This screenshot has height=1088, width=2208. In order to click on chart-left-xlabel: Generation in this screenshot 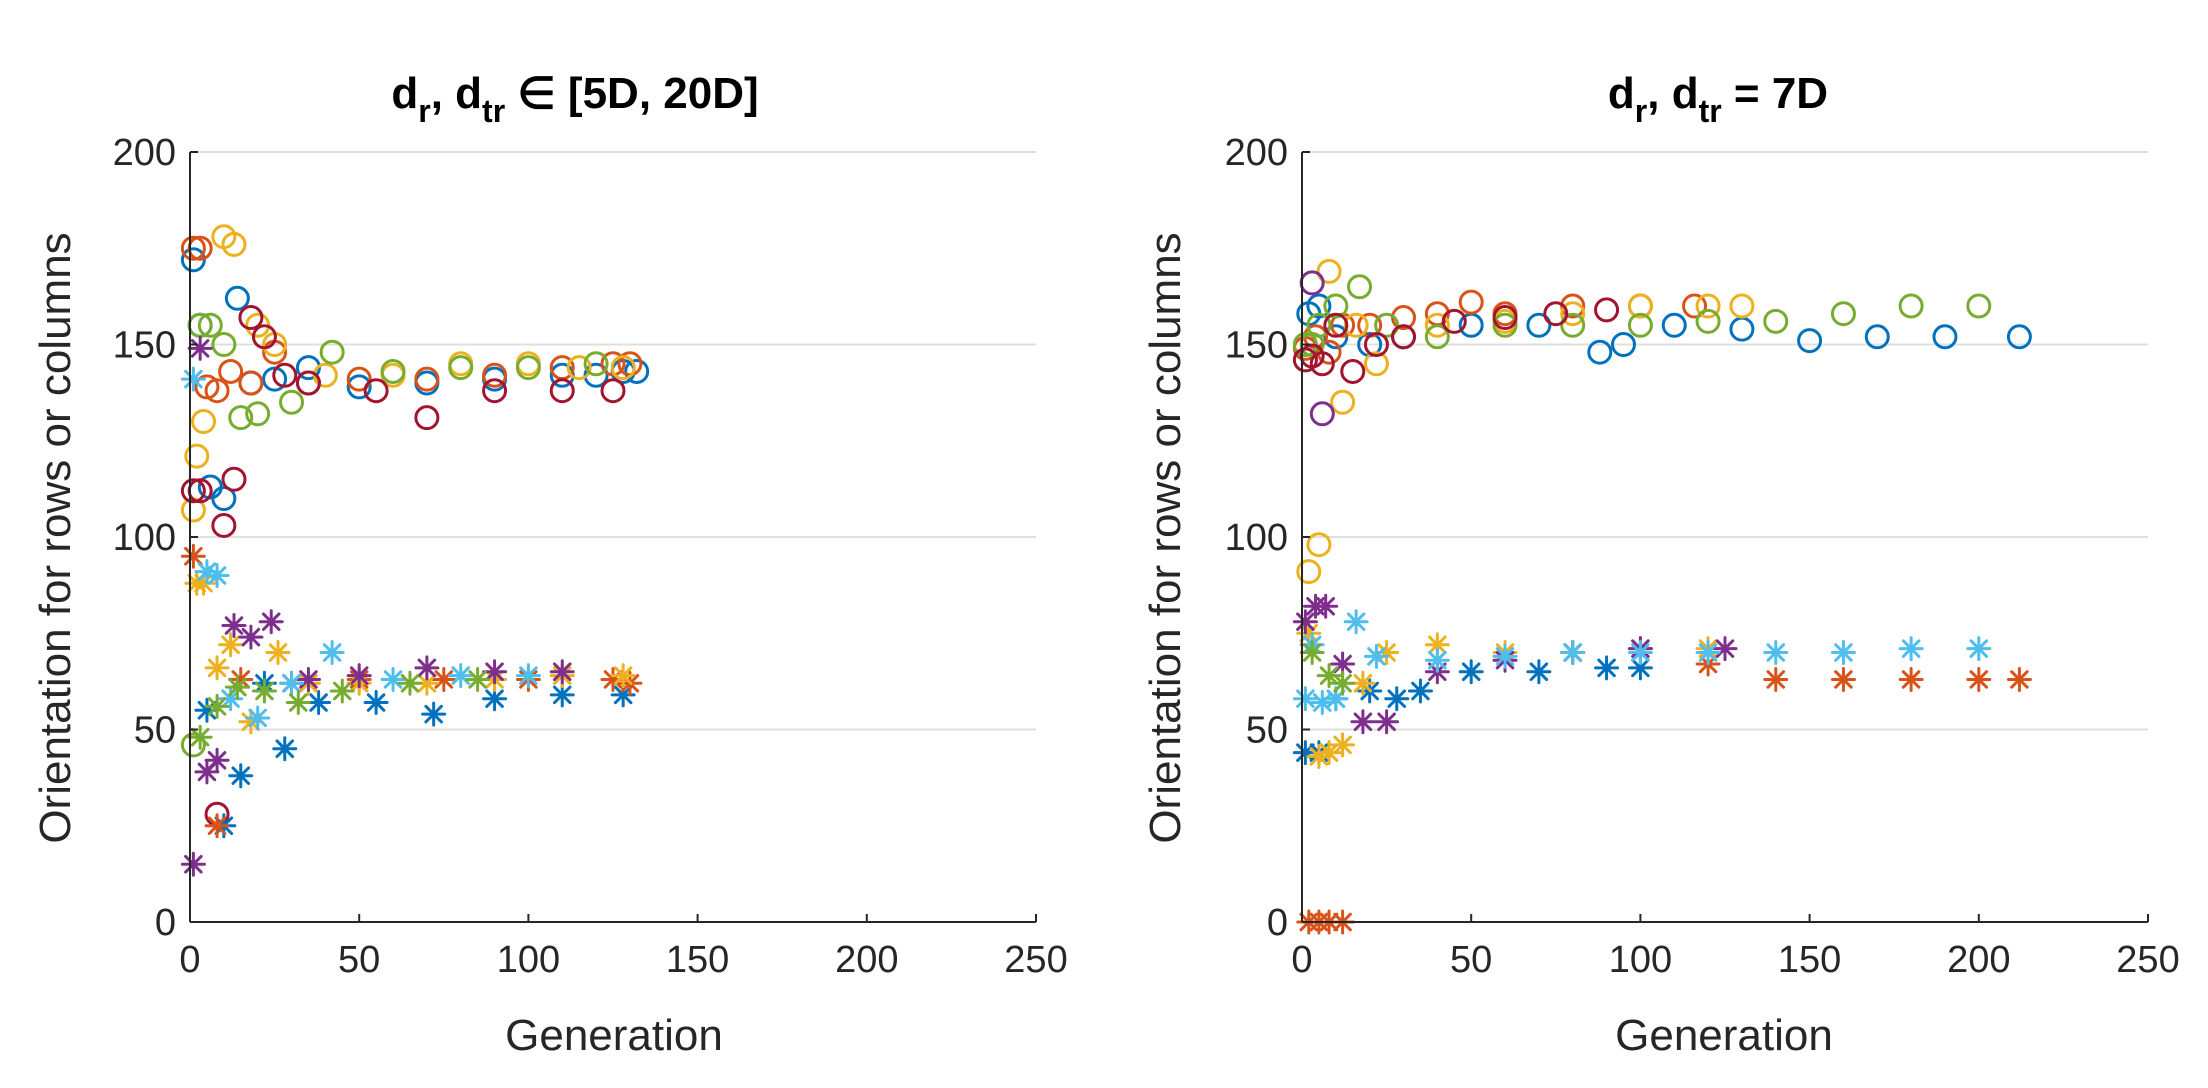, I will do `click(614, 1035)`.